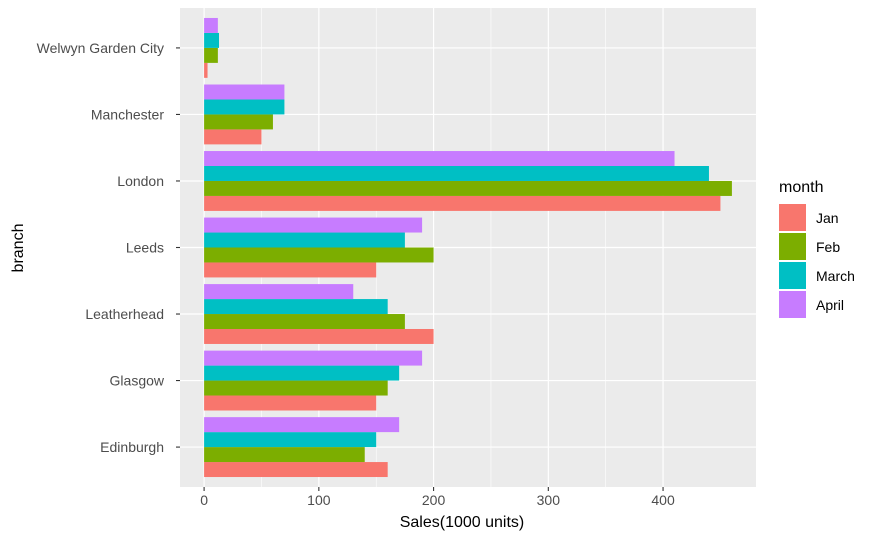 The image size is (875, 540). I want to click on bar-march-leatherhead, so click(296, 307).